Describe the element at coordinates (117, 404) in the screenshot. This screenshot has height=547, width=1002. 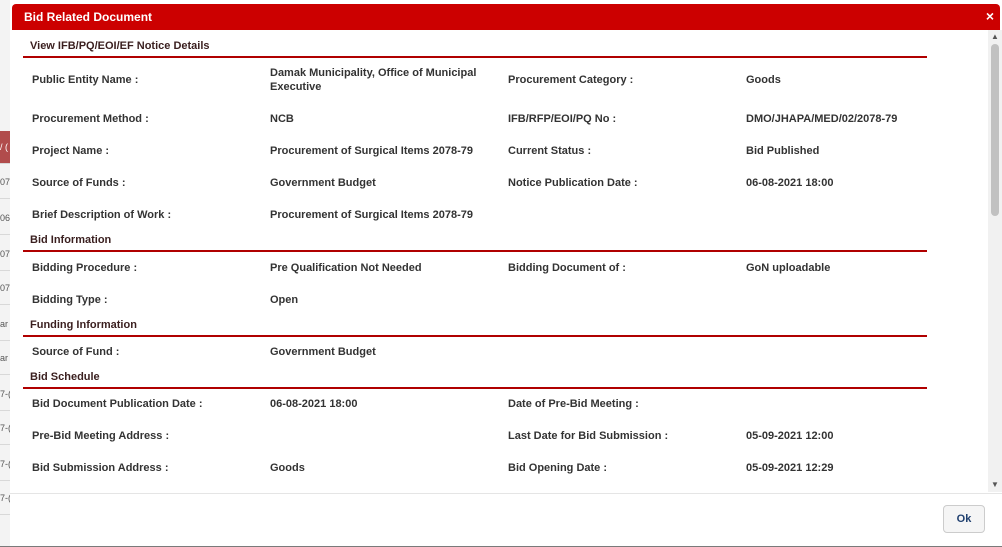
I see `field-label: Bid Document Publication Date :` at that location.